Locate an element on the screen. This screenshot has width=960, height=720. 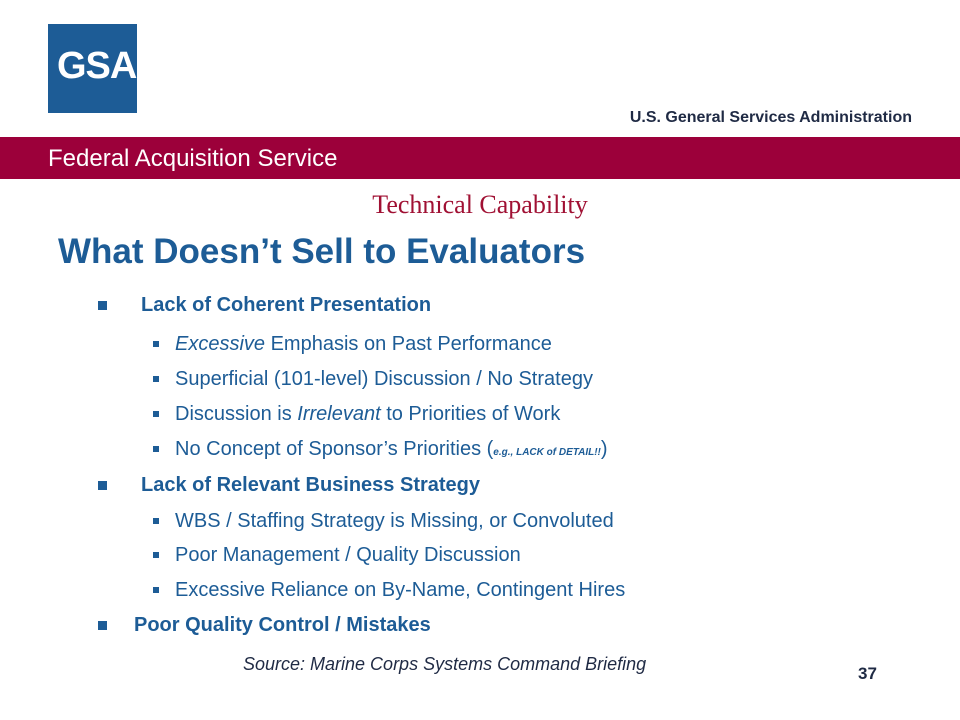
gsa-logo-text: GSA is located at coordinates (97, 66).